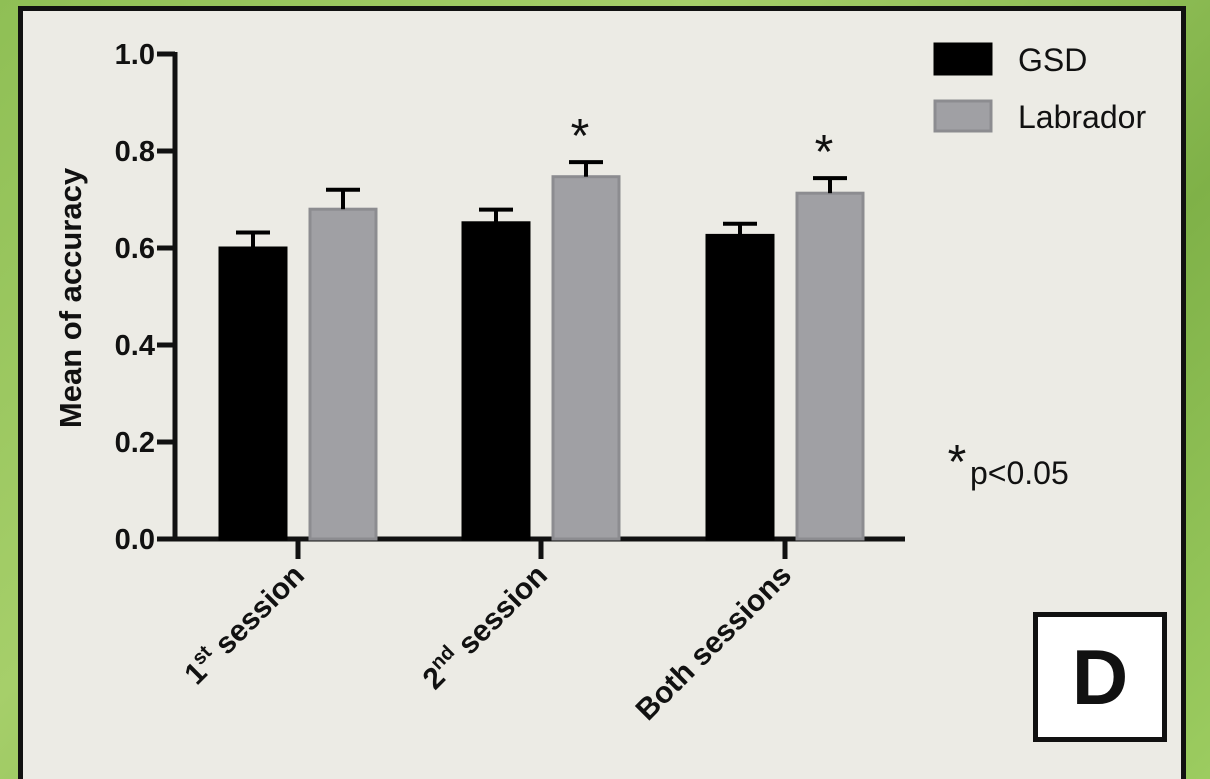 This screenshot has width=1210, height=779. What do you see at coordinates (1100, 677) in the screenshot?
I see `panel-label: D` at bounding box center [1100, 677].